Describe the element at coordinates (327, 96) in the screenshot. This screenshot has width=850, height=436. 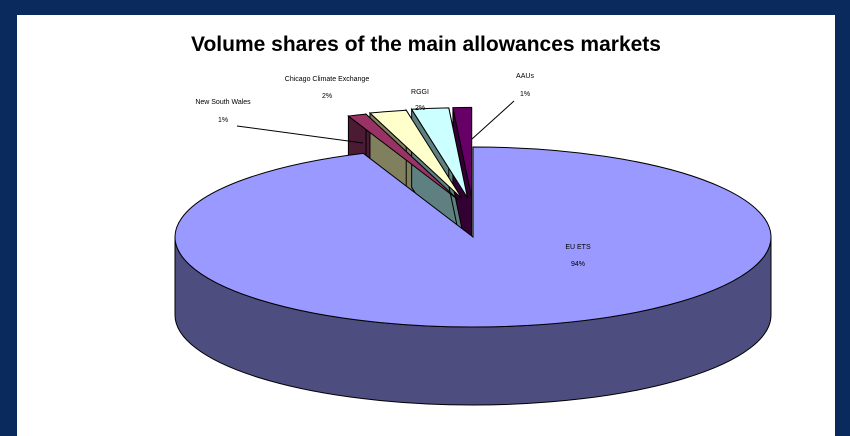
I see `value-chicago-climate-exchange: 2%` at that location.